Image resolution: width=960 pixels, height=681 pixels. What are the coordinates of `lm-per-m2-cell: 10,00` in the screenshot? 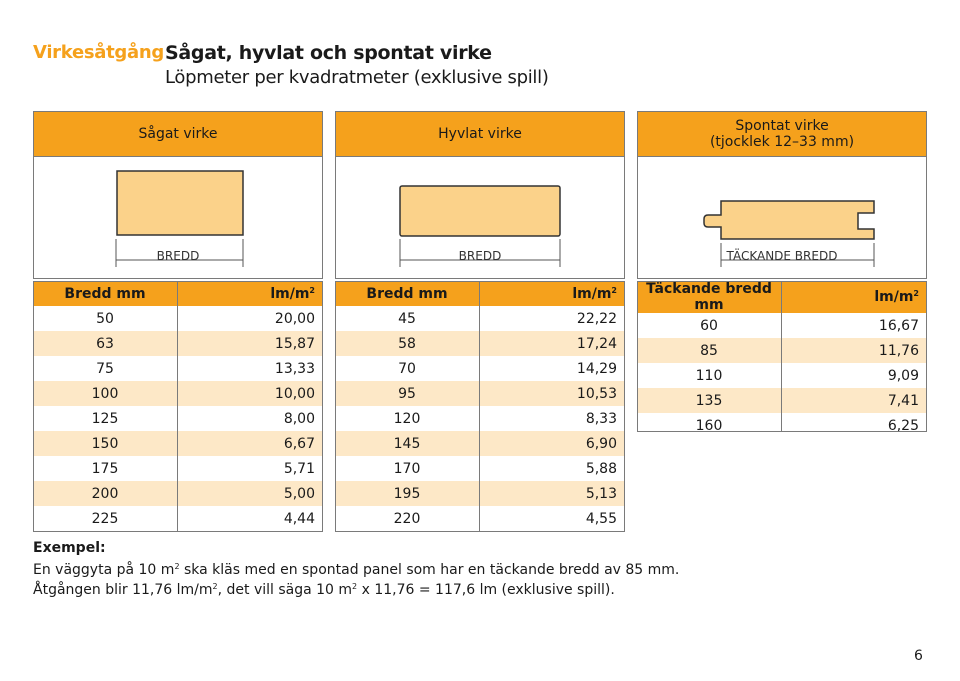 It's located at (250, 393).